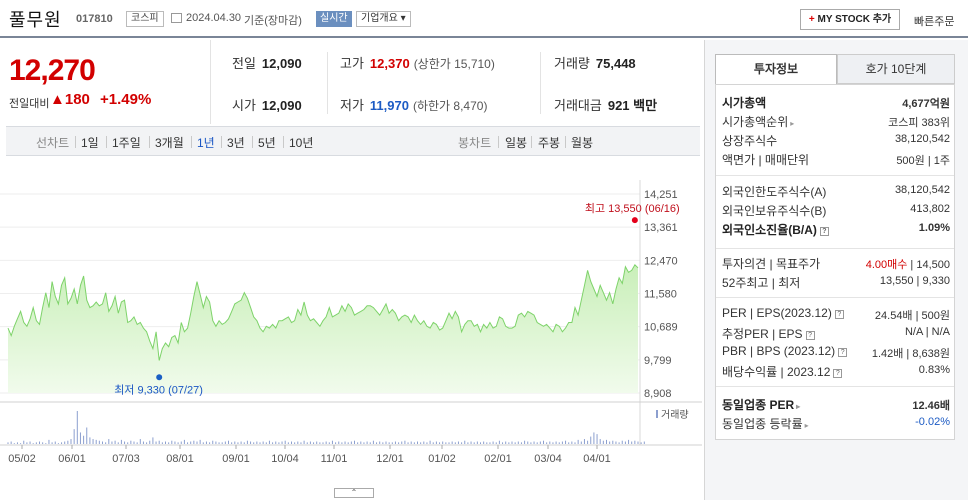  What do you see at coordinates (267, 143) in the screenshot?
I see `period-5y: 5년` at bounding box center [267, 143].